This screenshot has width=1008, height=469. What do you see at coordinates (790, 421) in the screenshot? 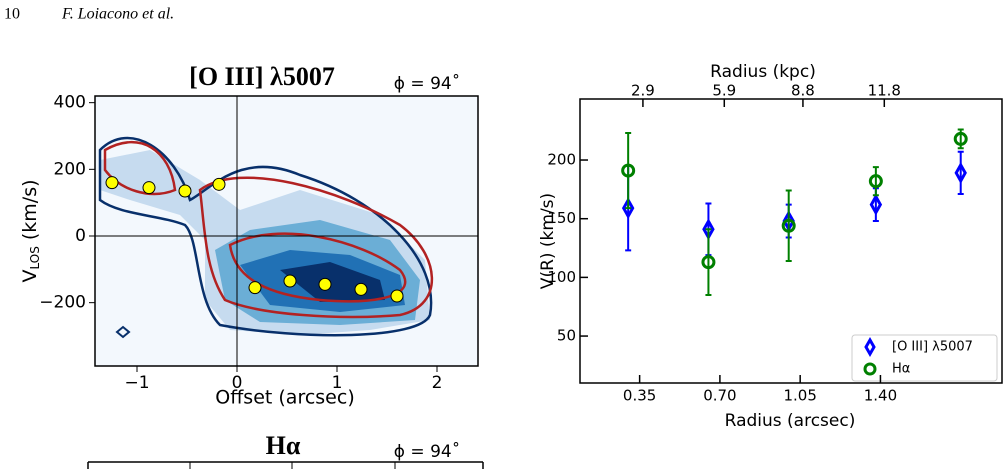
I see `right-x-label: Radius (arcsec)` at bounding box center [790, 421].